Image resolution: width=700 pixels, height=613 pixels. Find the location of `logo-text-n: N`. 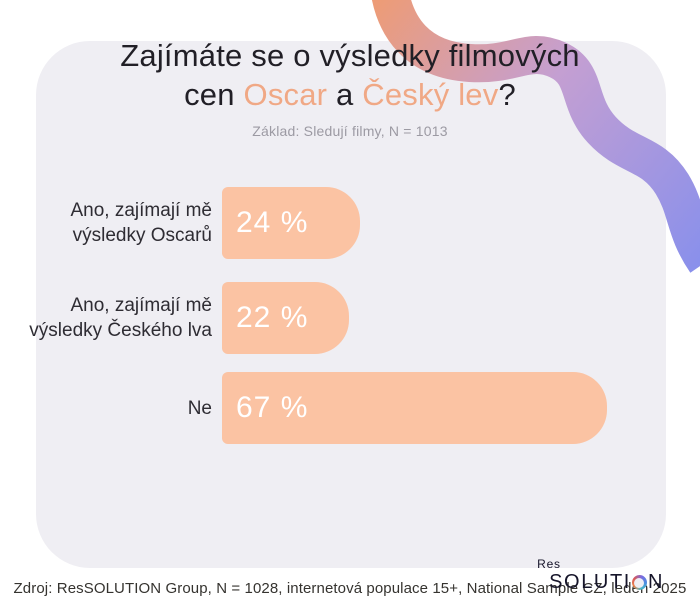

logo-text-n: N is located at coordinates (655, 582).